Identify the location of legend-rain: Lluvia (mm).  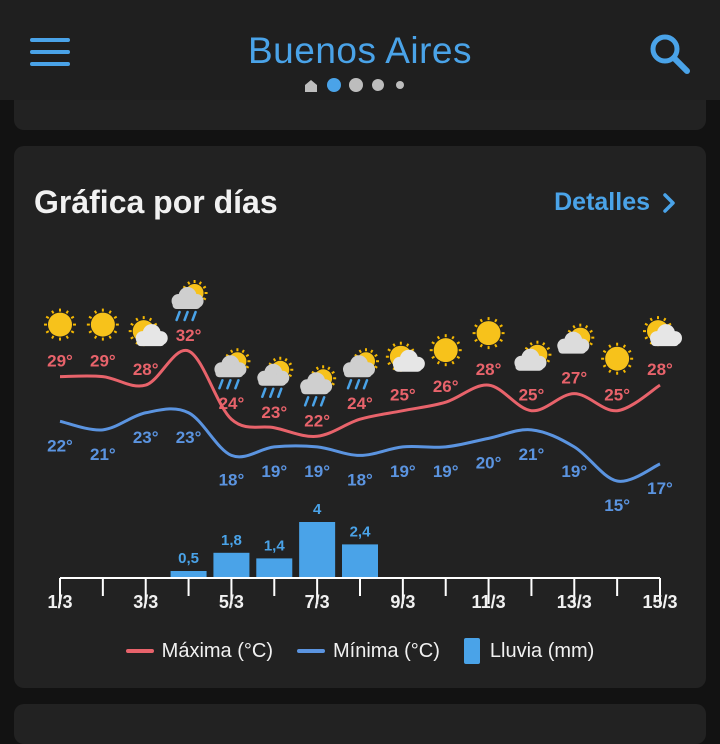
(529, 651).